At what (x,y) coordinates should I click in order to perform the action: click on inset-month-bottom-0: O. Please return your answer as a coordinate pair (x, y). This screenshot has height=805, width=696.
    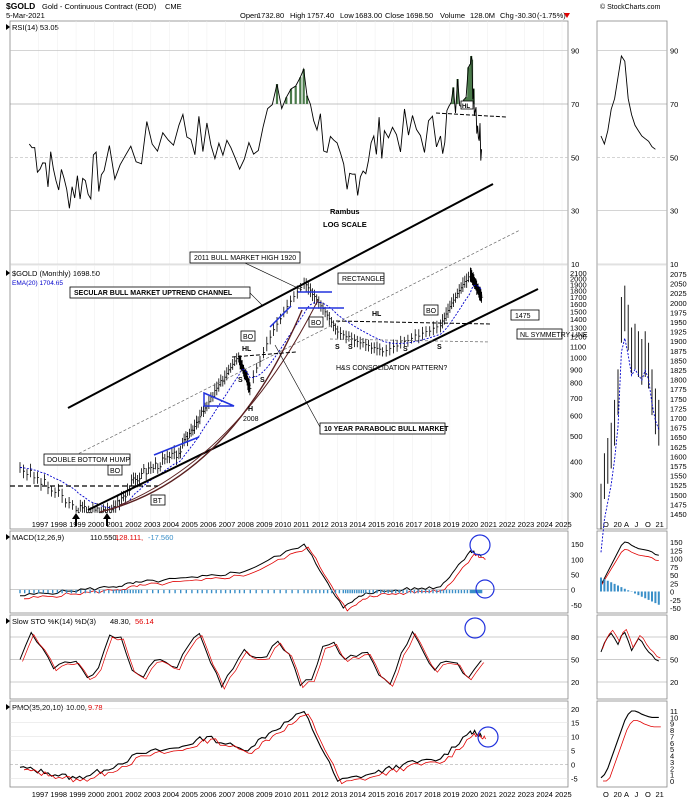
    Looking at the image, I should click on (606, 794).